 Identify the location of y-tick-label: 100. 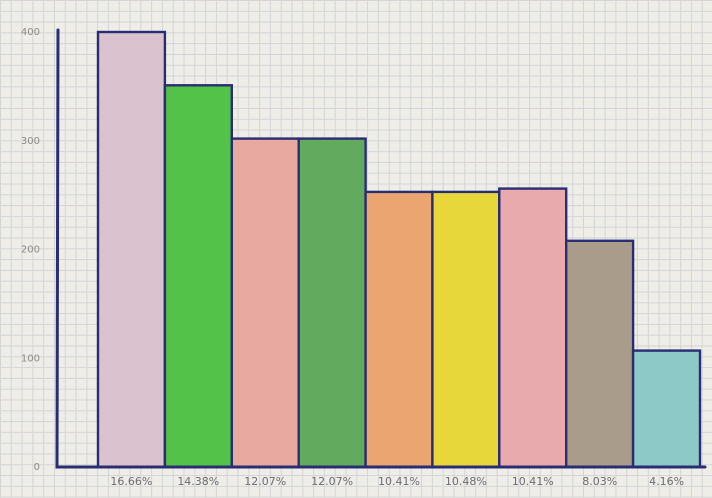
(30, 358).